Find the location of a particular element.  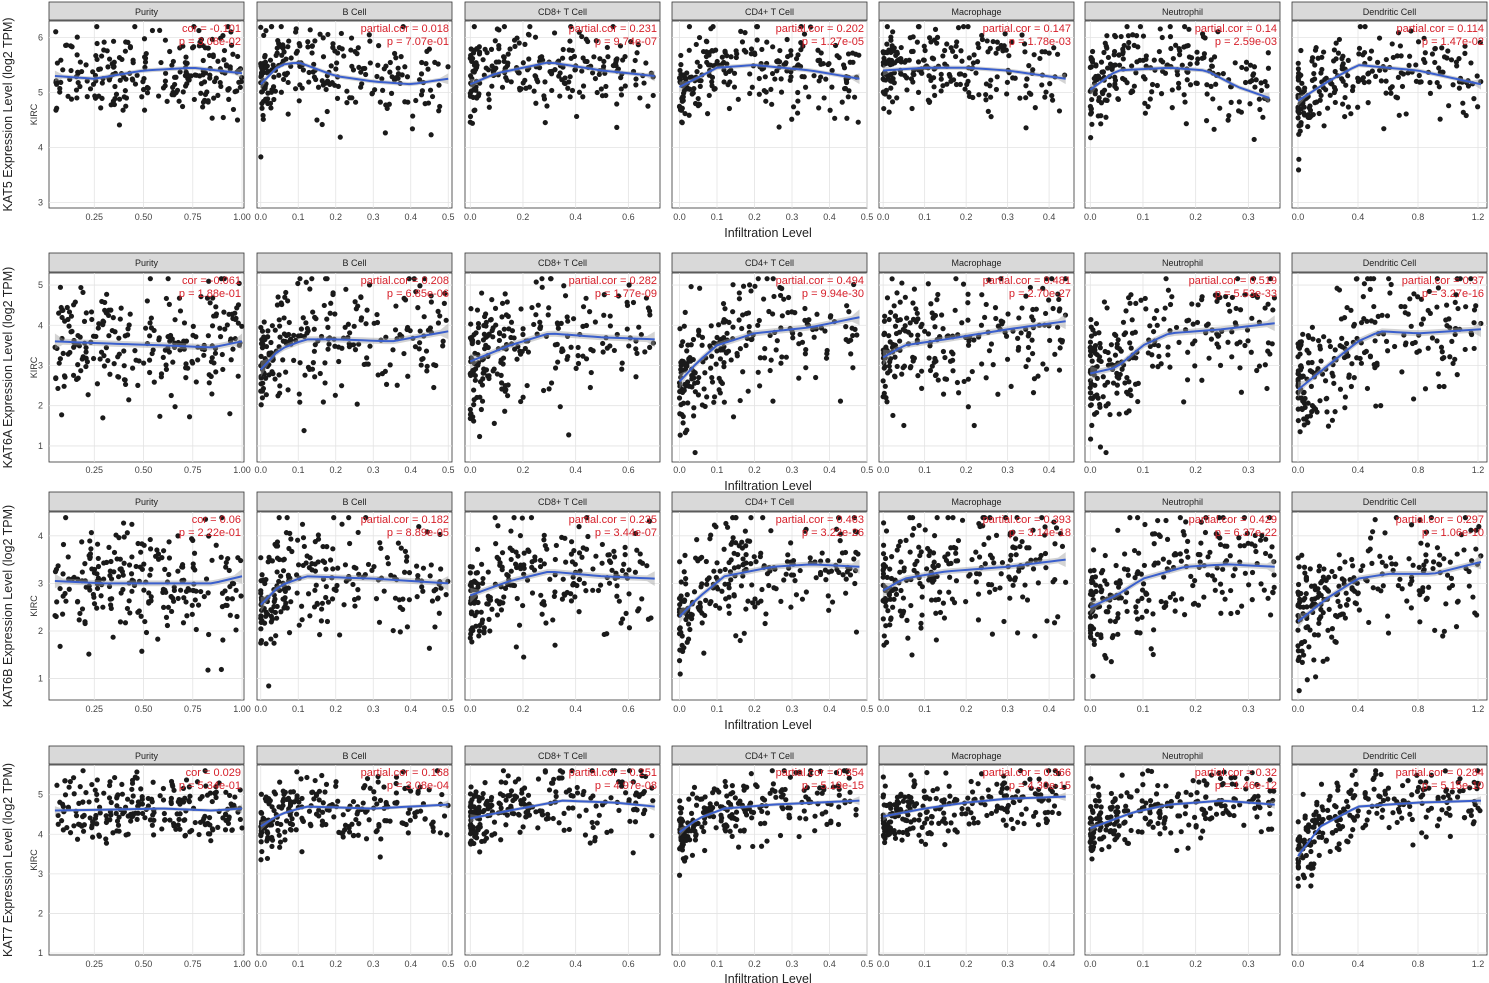

correlation-stat: partial.cor = 0.282 is located at coordinates (613, 281).